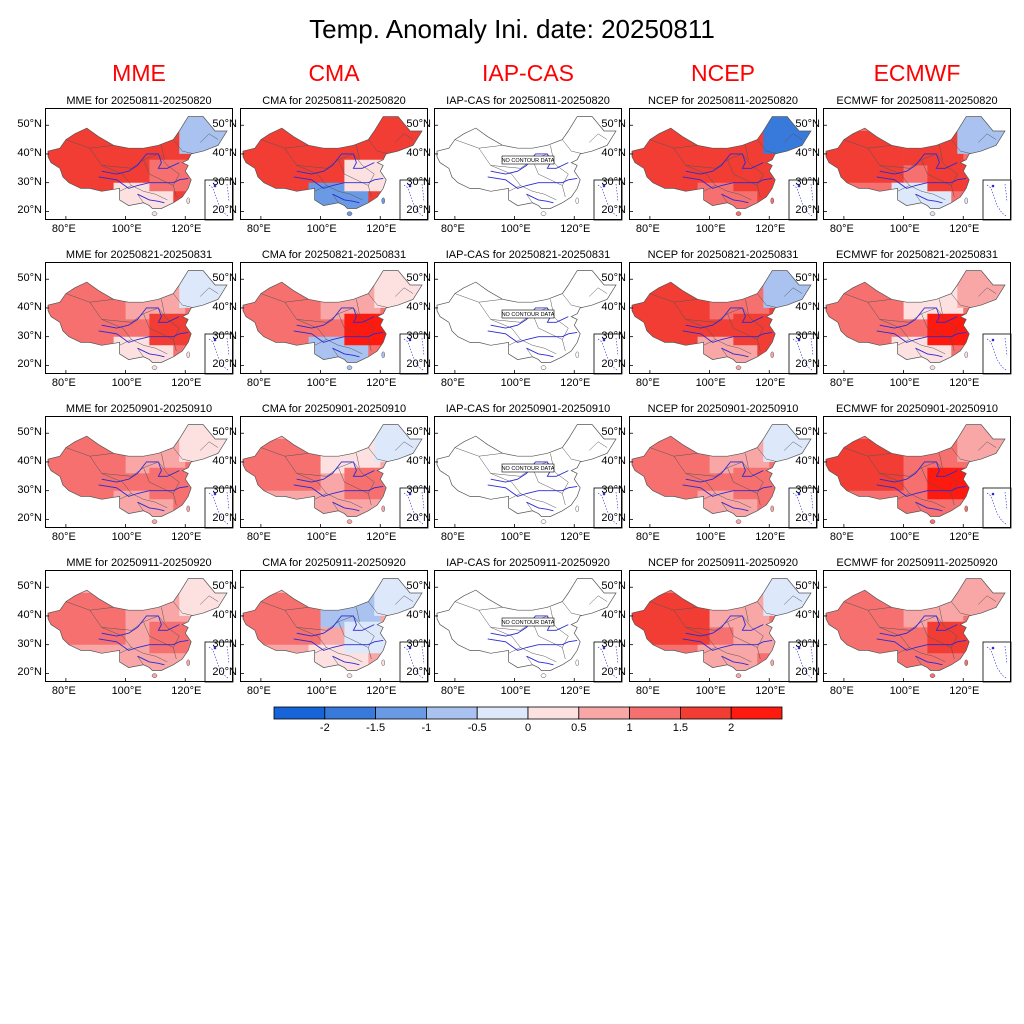  What do you see at coordinates (139, 409) in the screenshot?
I see `panel-title: MME for 20250901-20250910` at bounding box center [139, 409].